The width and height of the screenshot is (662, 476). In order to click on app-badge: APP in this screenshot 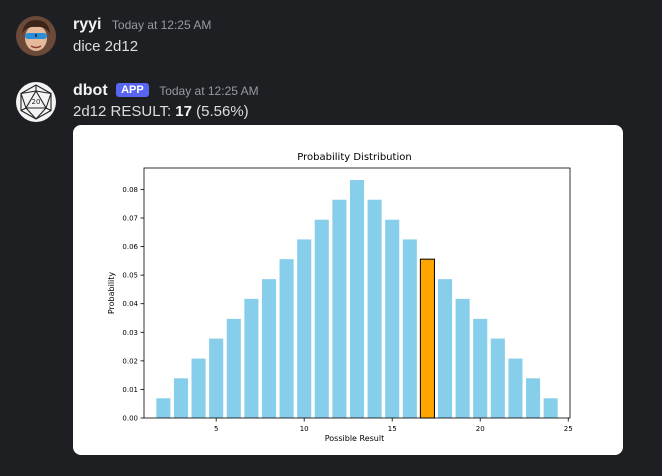, I will do `click(132, 90)`.